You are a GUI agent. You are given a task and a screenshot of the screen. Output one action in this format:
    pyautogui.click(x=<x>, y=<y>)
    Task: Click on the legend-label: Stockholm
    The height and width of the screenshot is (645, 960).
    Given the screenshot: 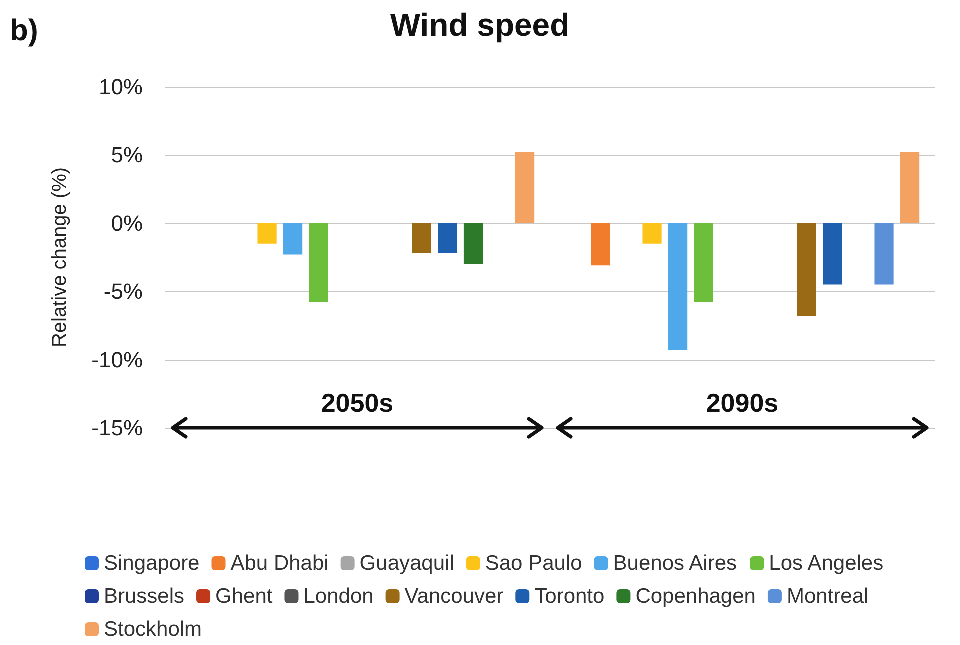 What is the action you would take?
    pyautogui.click(x=153, y=629)
    